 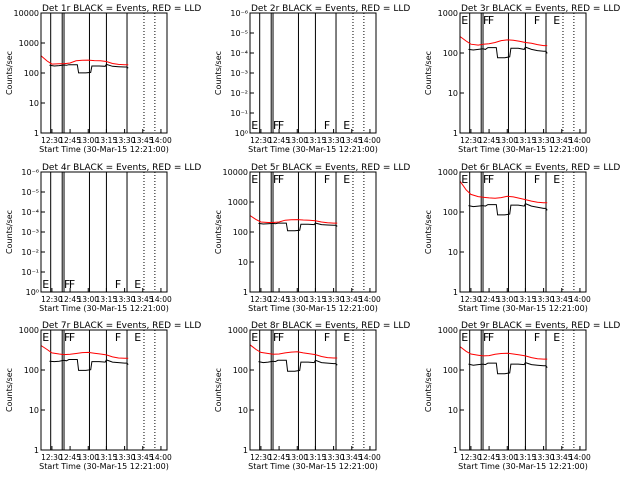 I want to click on y-tick-label: 10⁻², so click(x=239, y=93).